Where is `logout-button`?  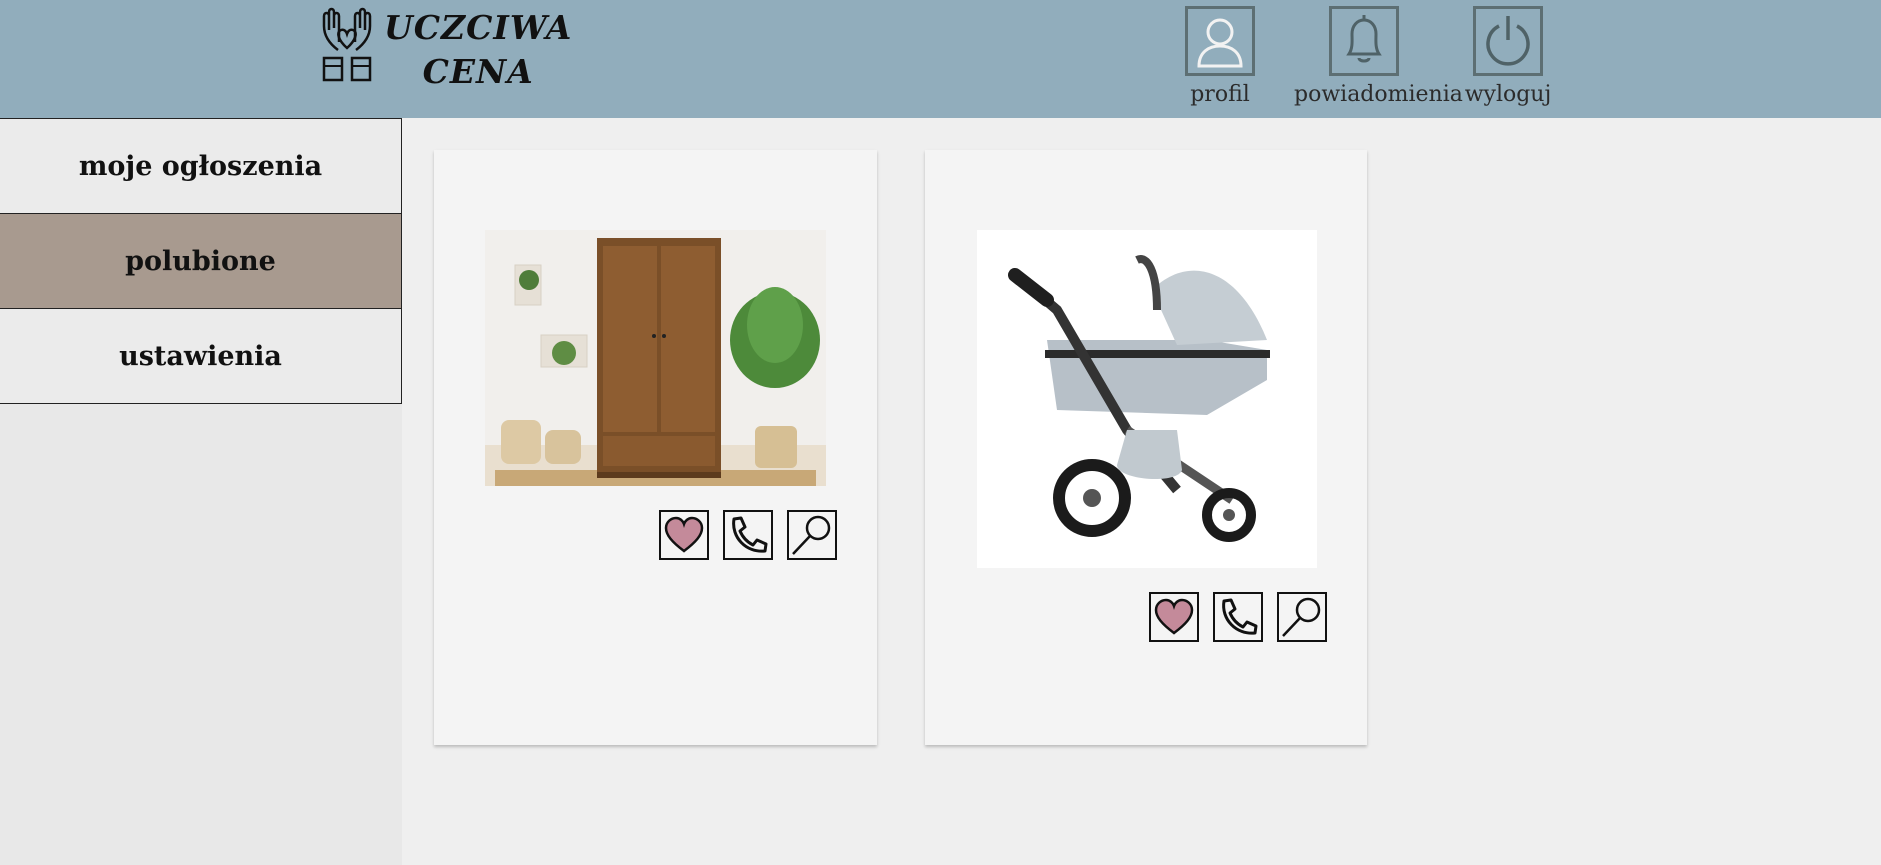 logout-button is located at coordinates (1508, 41).